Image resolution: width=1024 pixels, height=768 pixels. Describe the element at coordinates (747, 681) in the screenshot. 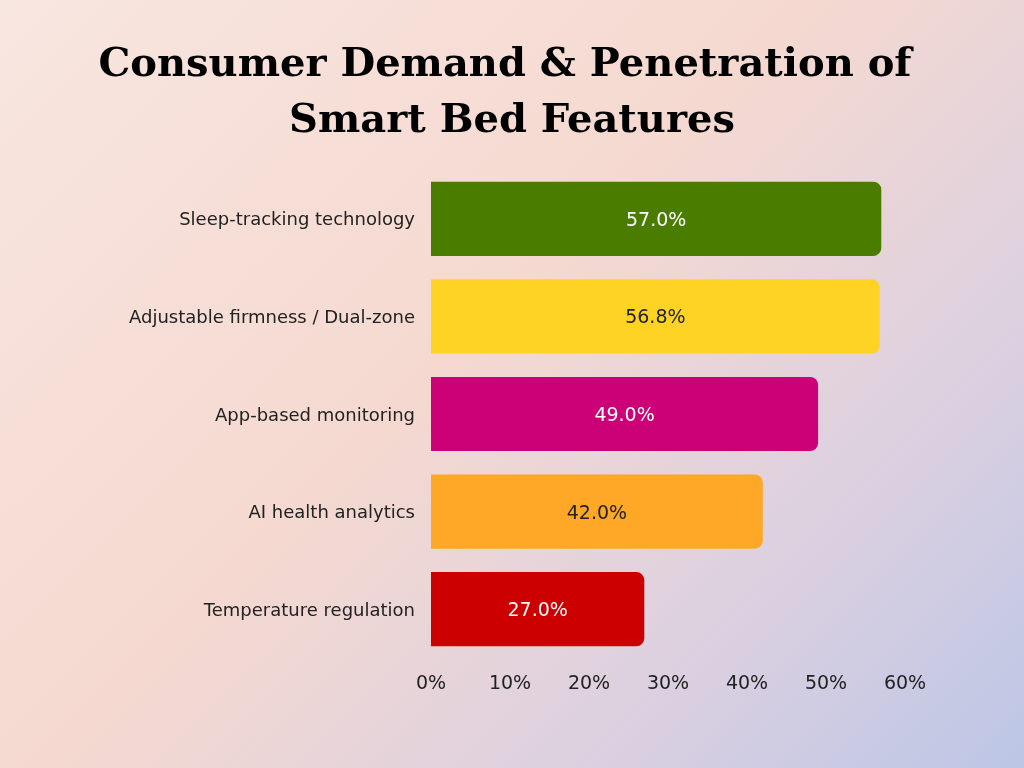

I see `x-tick-label: 40%` at that location.